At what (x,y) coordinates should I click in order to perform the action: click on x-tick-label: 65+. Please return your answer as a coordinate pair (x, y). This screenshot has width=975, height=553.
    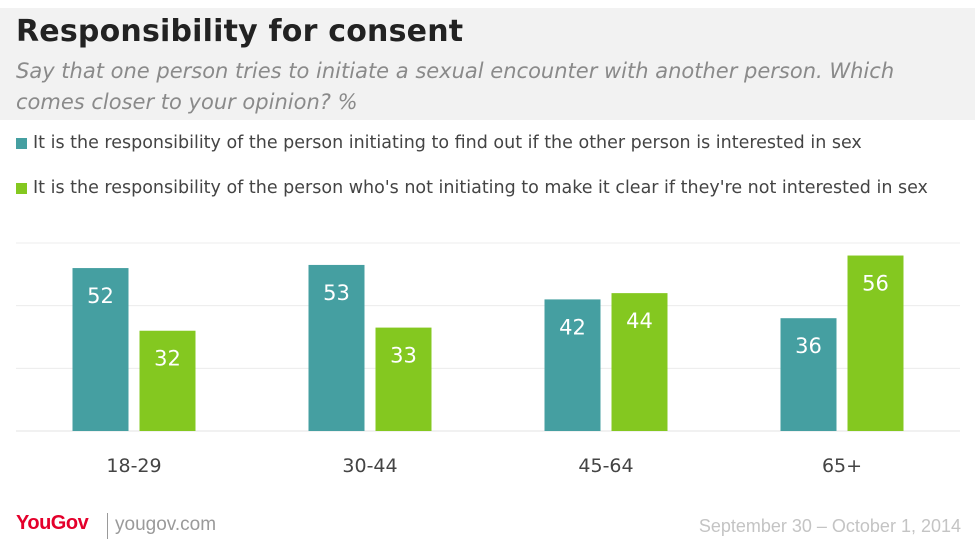
    Looking at the image, I should click on (842, 466).